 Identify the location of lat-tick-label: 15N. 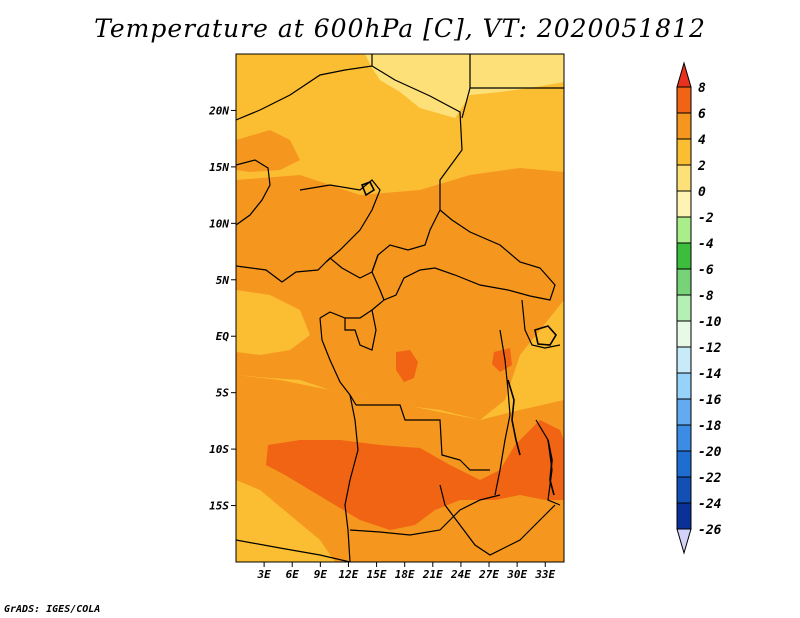
(219, 167).